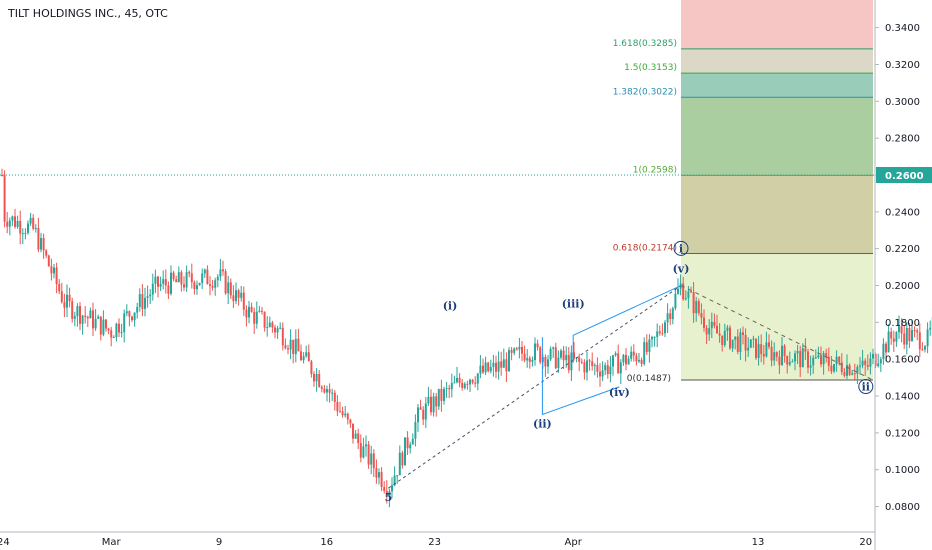  I want to click on y-tick-label: 0.1800, so click(902, 323).